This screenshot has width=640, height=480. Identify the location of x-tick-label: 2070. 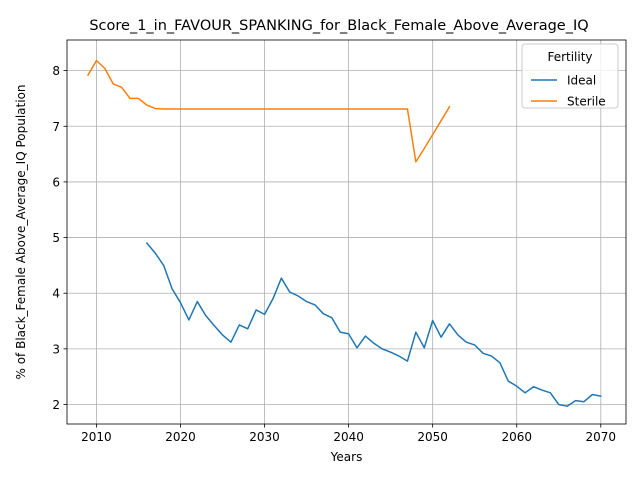
(601, 437).